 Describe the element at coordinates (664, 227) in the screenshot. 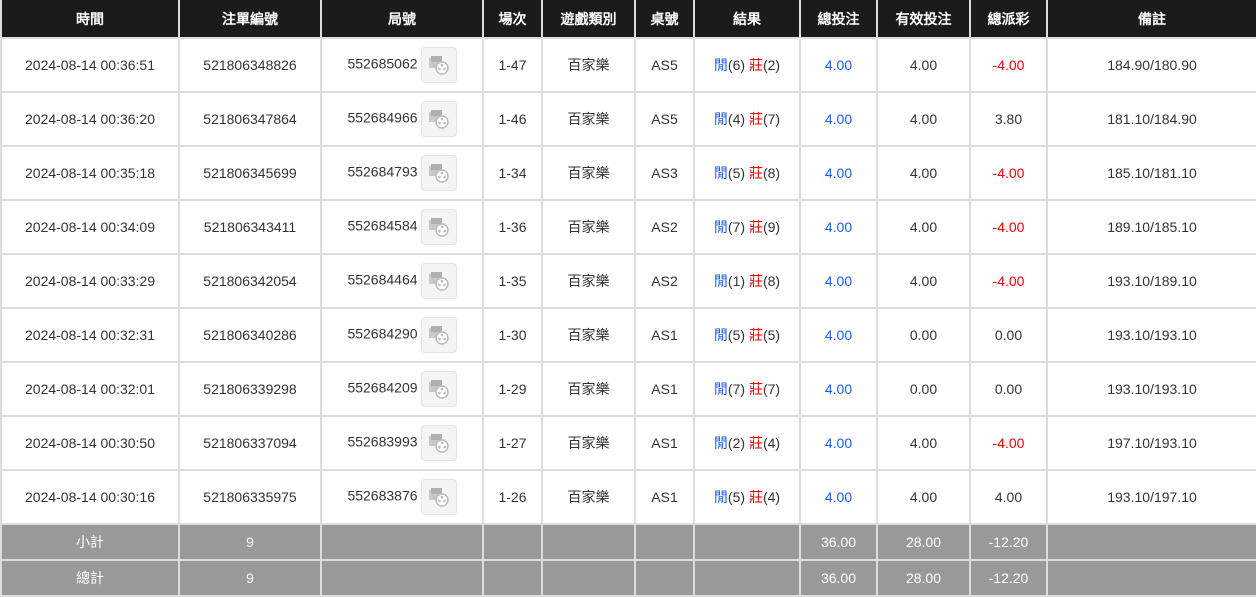

I see `table-no: AS2` at that location.